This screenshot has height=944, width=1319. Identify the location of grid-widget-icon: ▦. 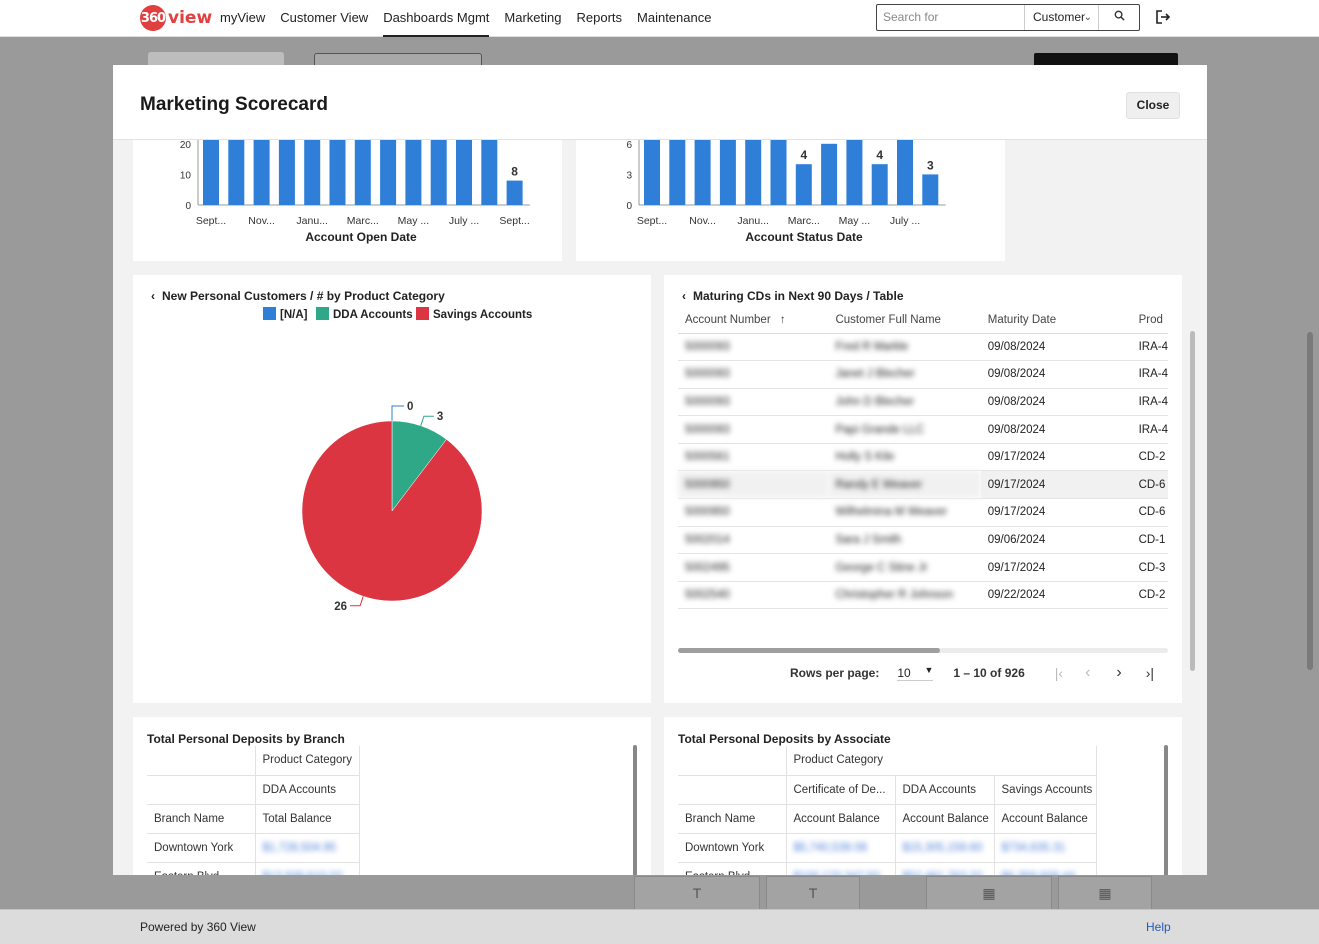
(989, 893).